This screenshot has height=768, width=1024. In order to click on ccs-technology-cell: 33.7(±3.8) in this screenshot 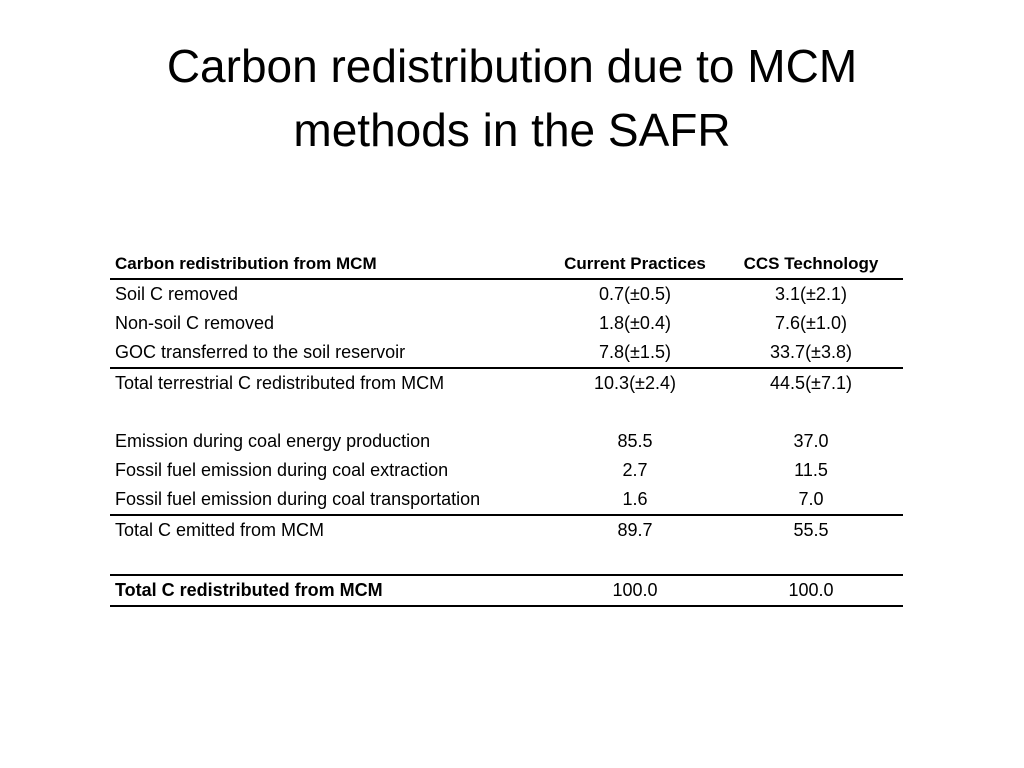, I will do `click(811, 352)`.